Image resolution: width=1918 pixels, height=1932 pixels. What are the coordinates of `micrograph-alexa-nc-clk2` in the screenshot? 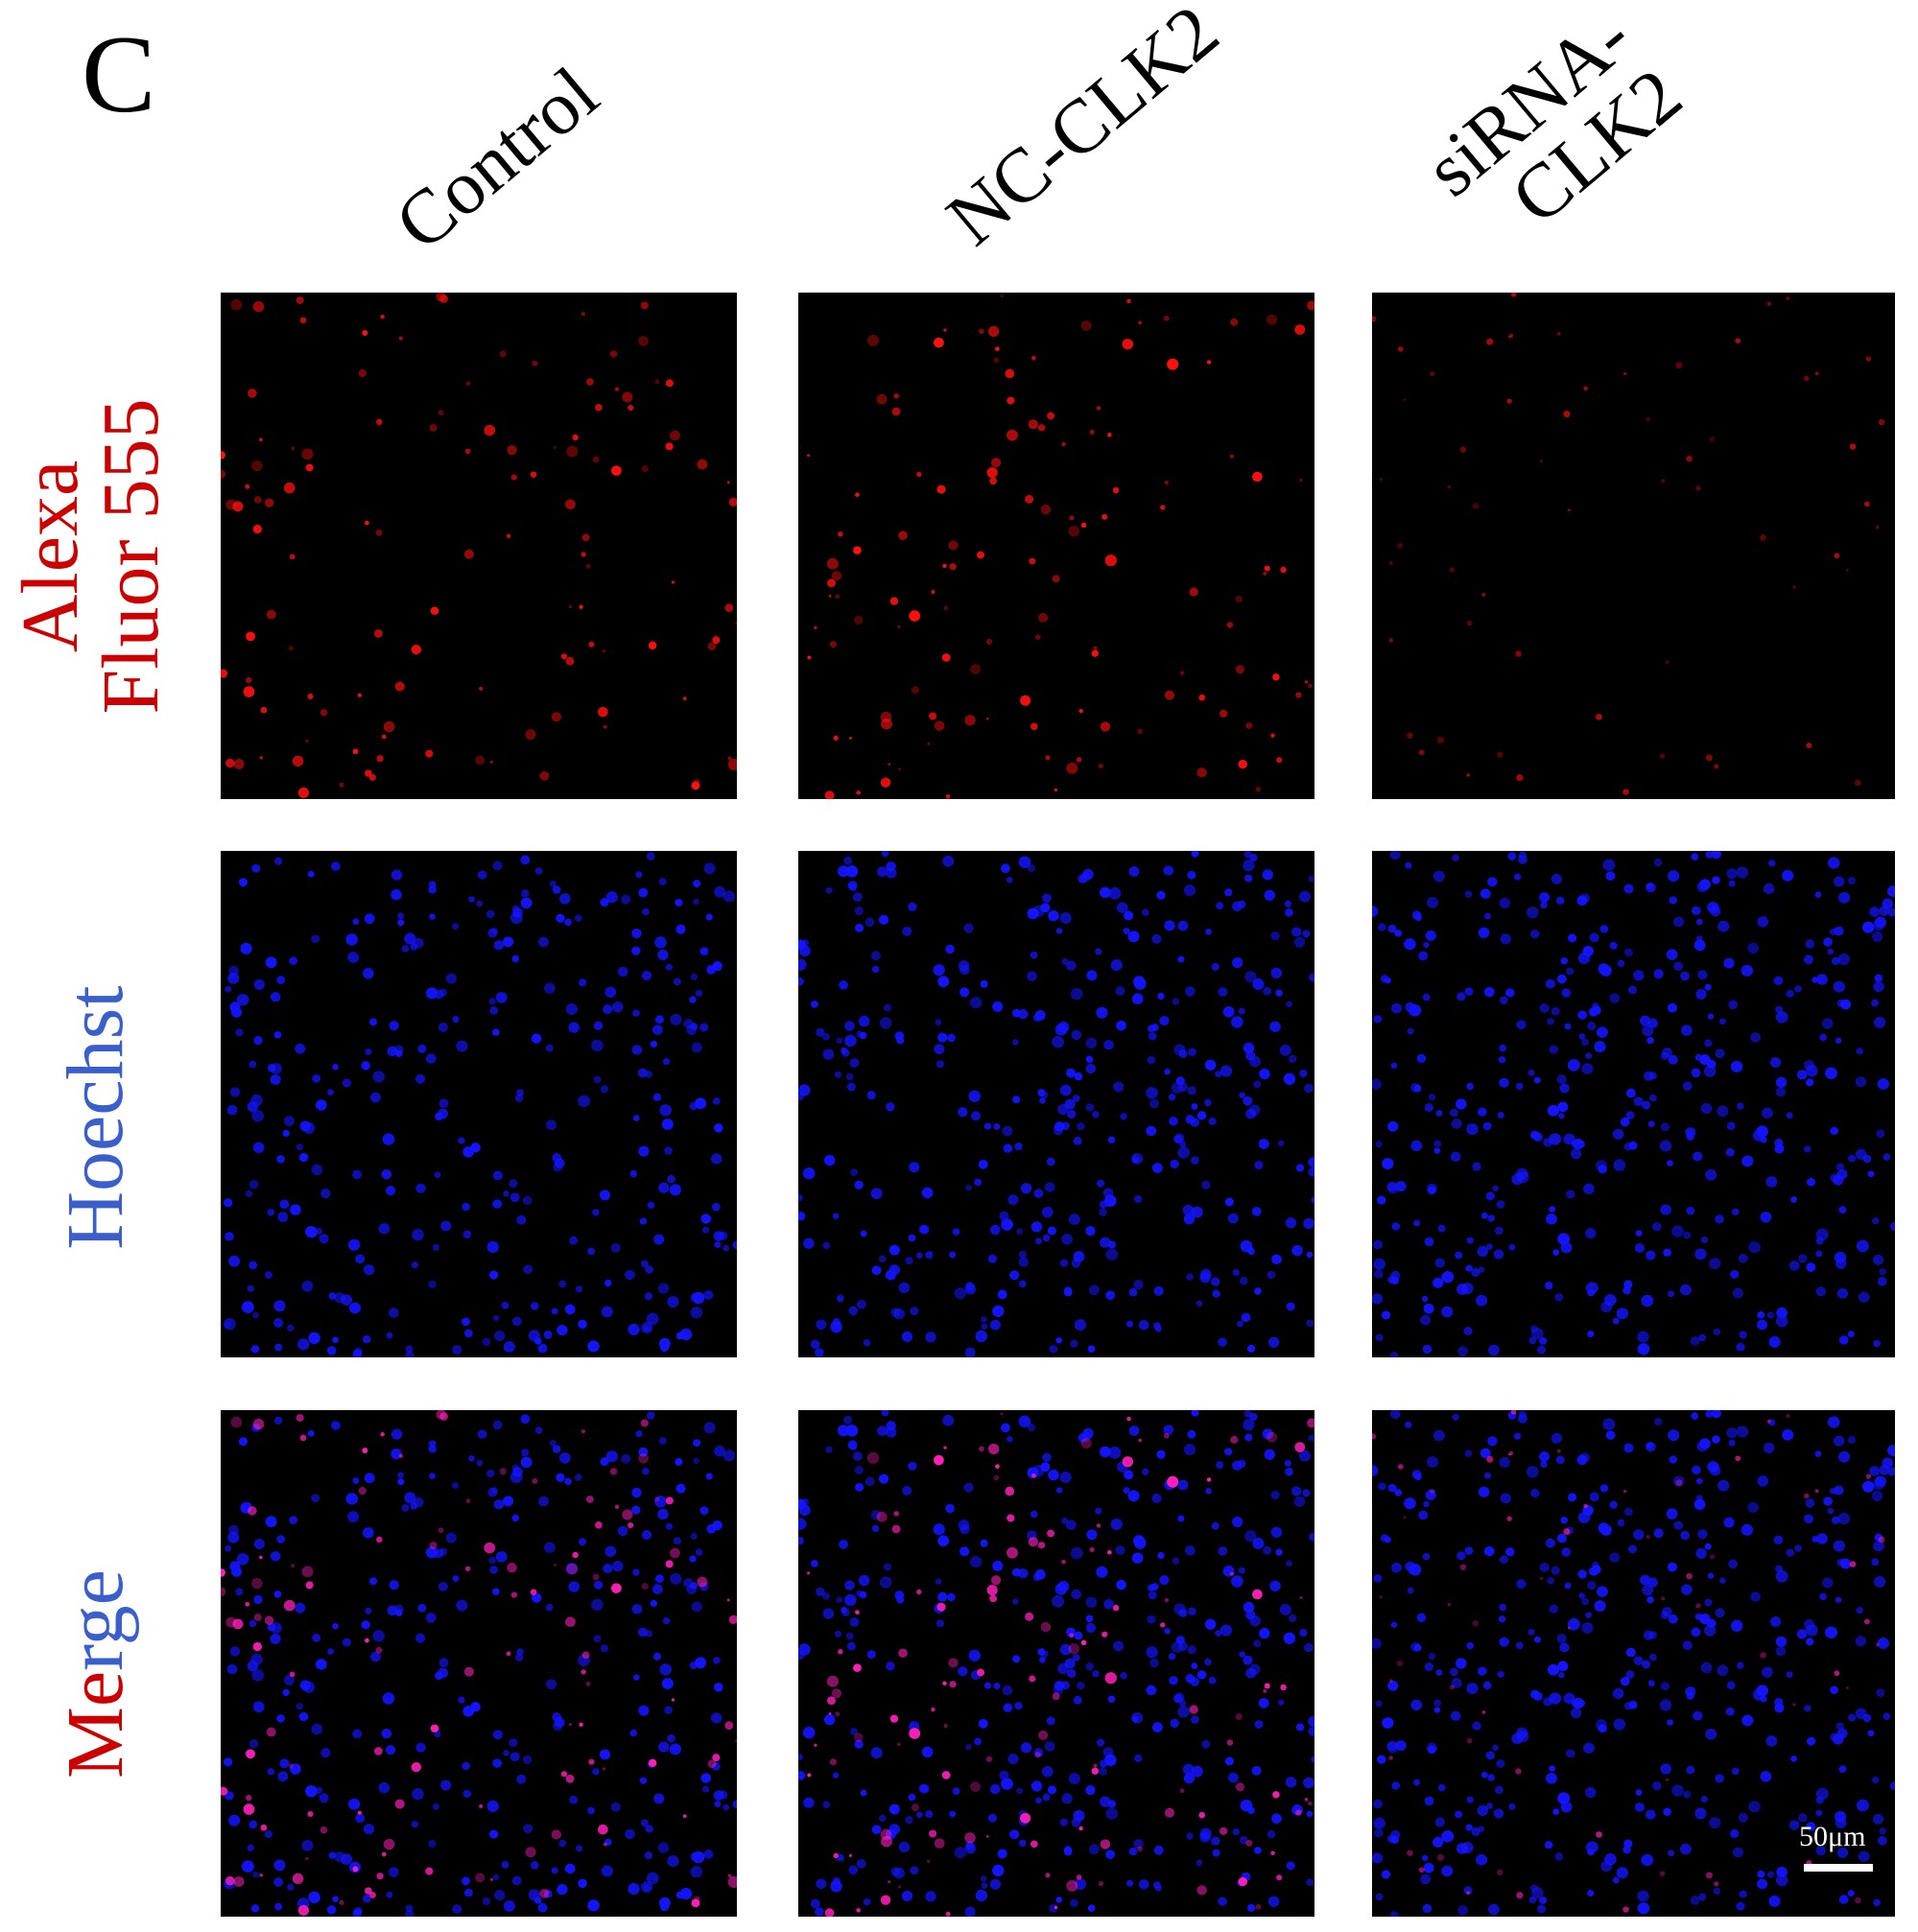 It's located at (1056, 546).